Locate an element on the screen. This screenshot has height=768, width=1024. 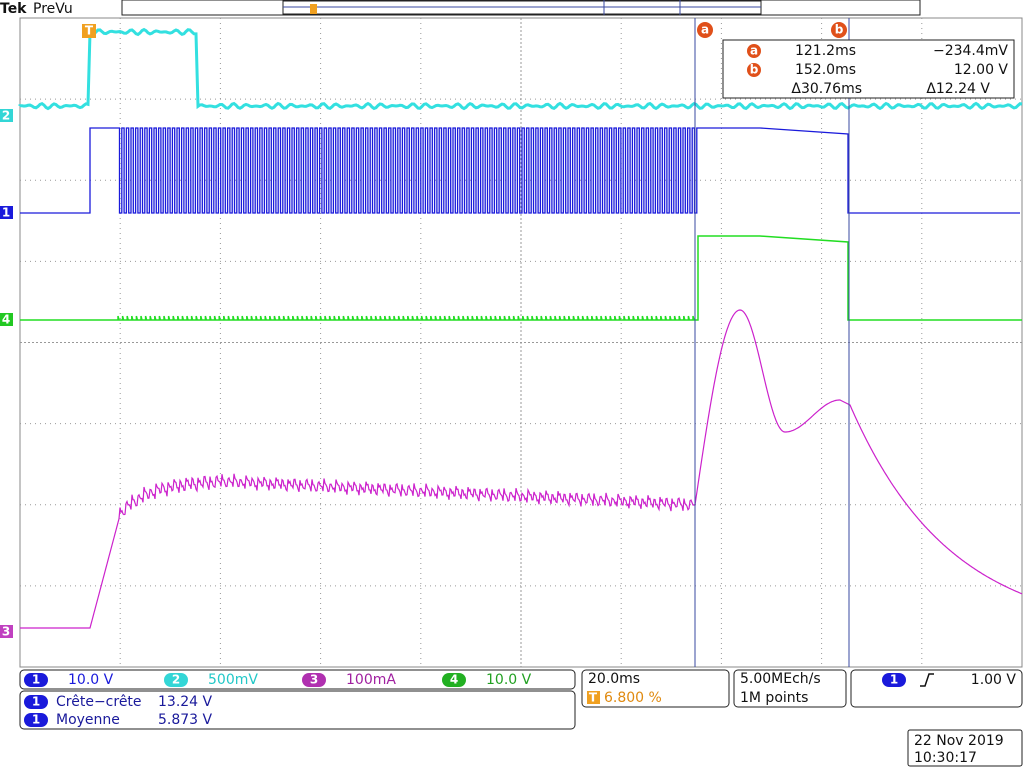
measure-panel is located at coordinates (297, 710).